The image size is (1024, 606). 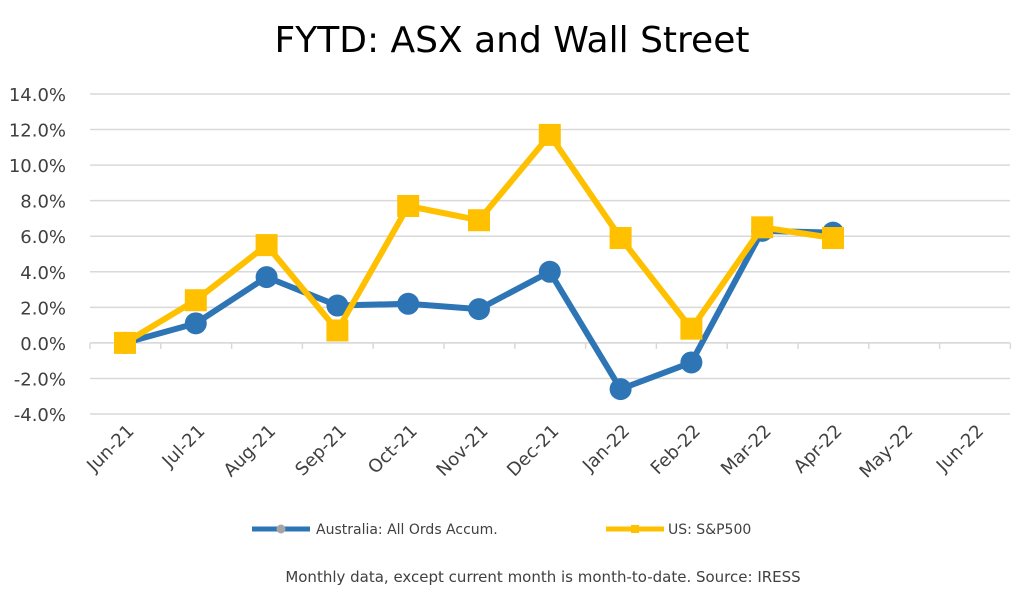 I want to click on legend-label: US: S&P500, so click(x=709, y=530).